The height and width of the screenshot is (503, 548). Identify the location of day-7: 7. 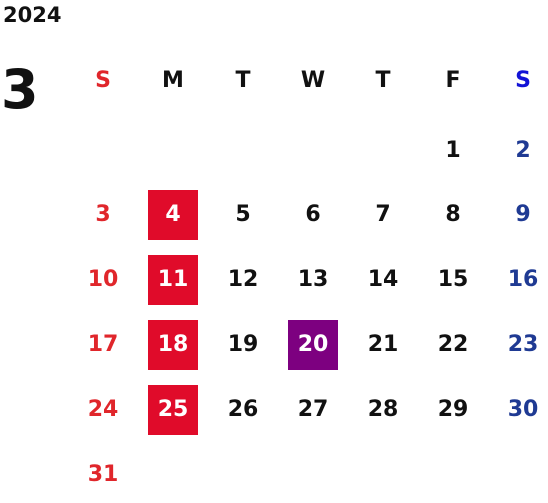
(383, 214).